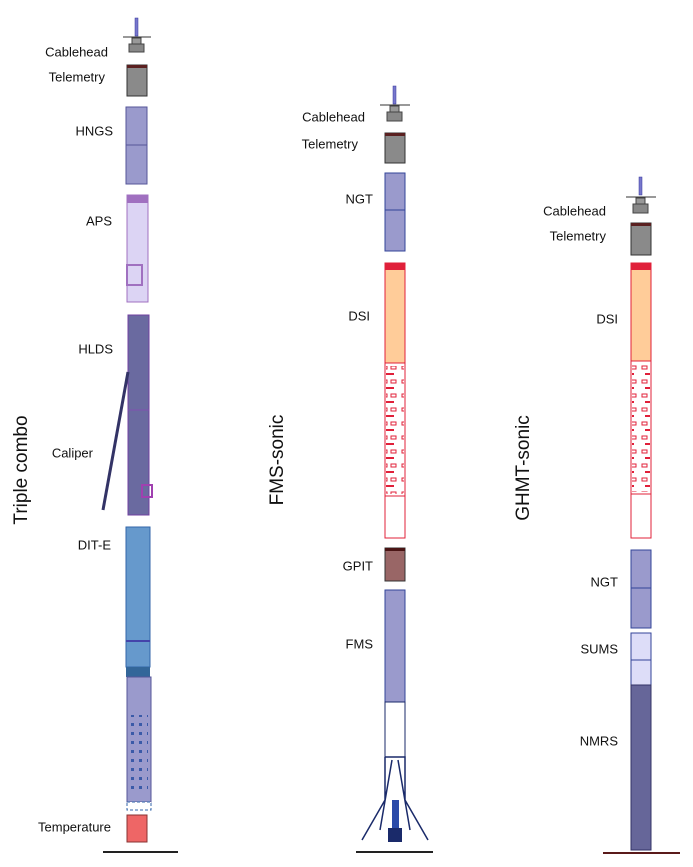  What do you see at coordinates (95, 544) in the screenshot?
I see `tool-label: DIT-E` at bounding box center [95, 544].